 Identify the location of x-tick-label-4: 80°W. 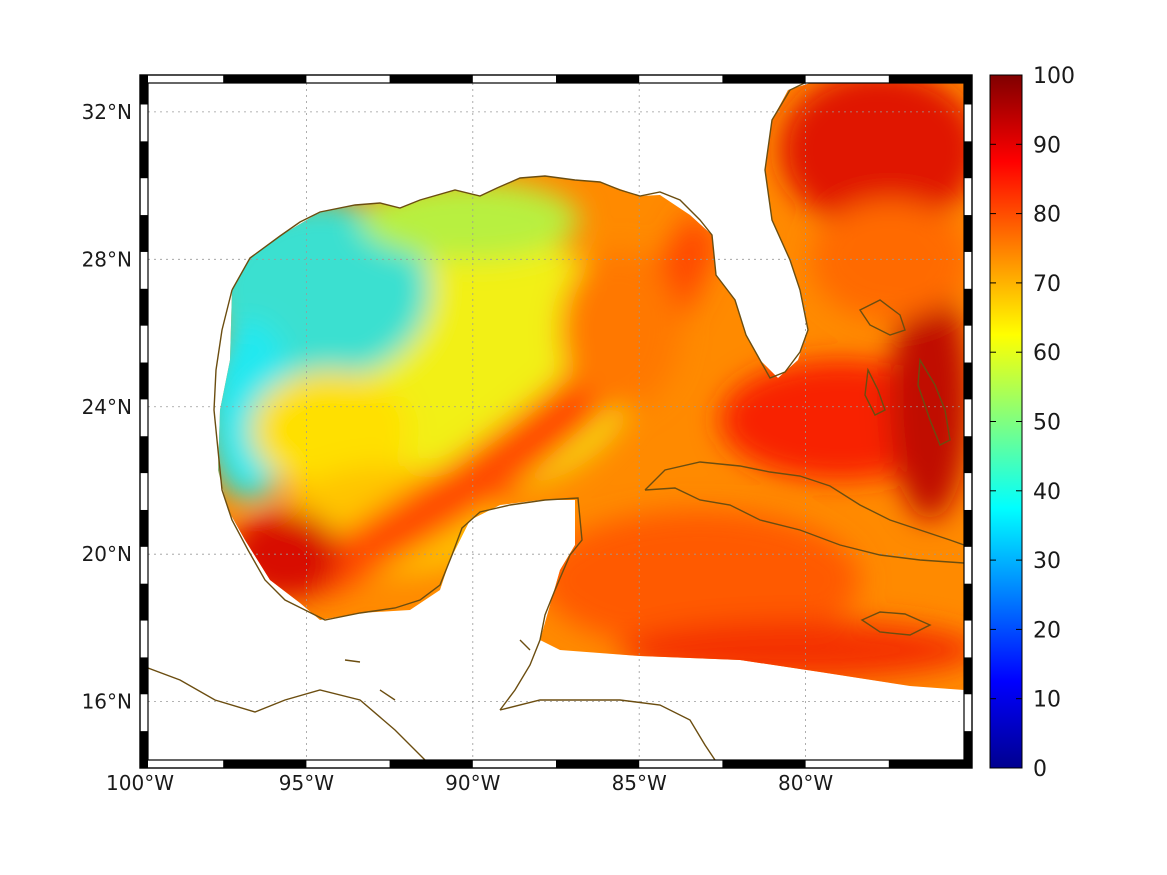
(805, 783).